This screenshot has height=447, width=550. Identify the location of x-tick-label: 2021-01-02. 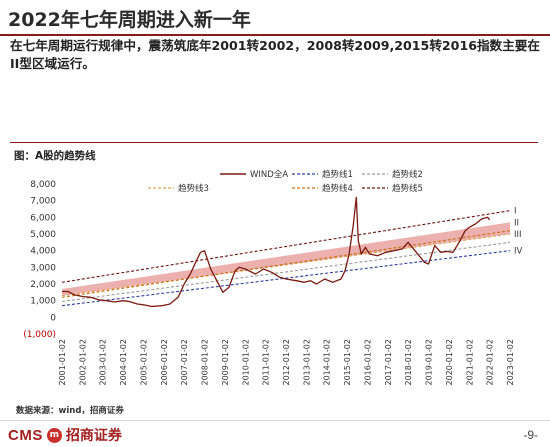
(469, 362).